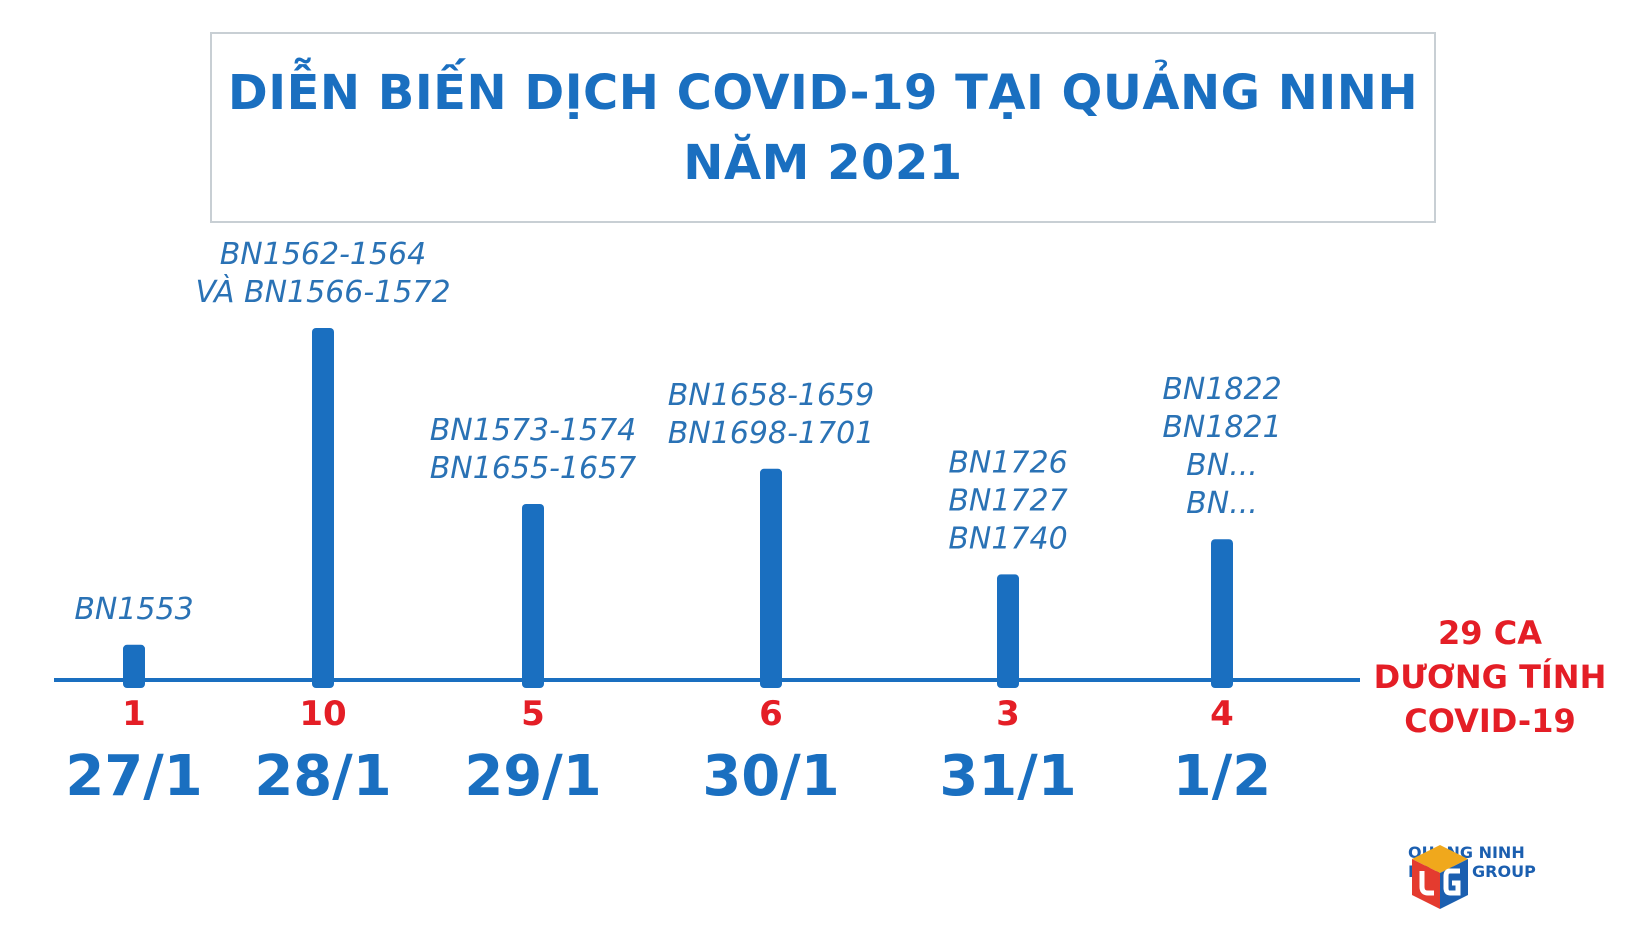 The width and height of the screenshot is (1629, 950). What do you see at coordinates (322, 776) in the screenshot?
I see `date-label: 28/1` at bounding box center [322, 776].